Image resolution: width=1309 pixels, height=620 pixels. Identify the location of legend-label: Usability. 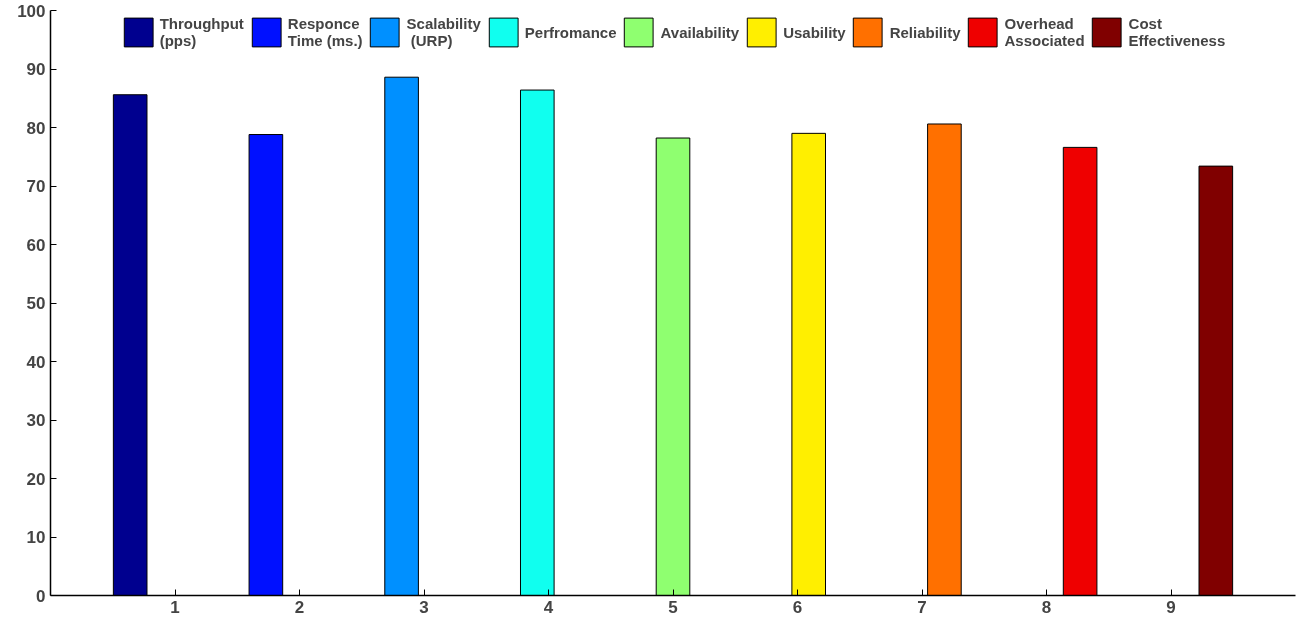
(814, 32).